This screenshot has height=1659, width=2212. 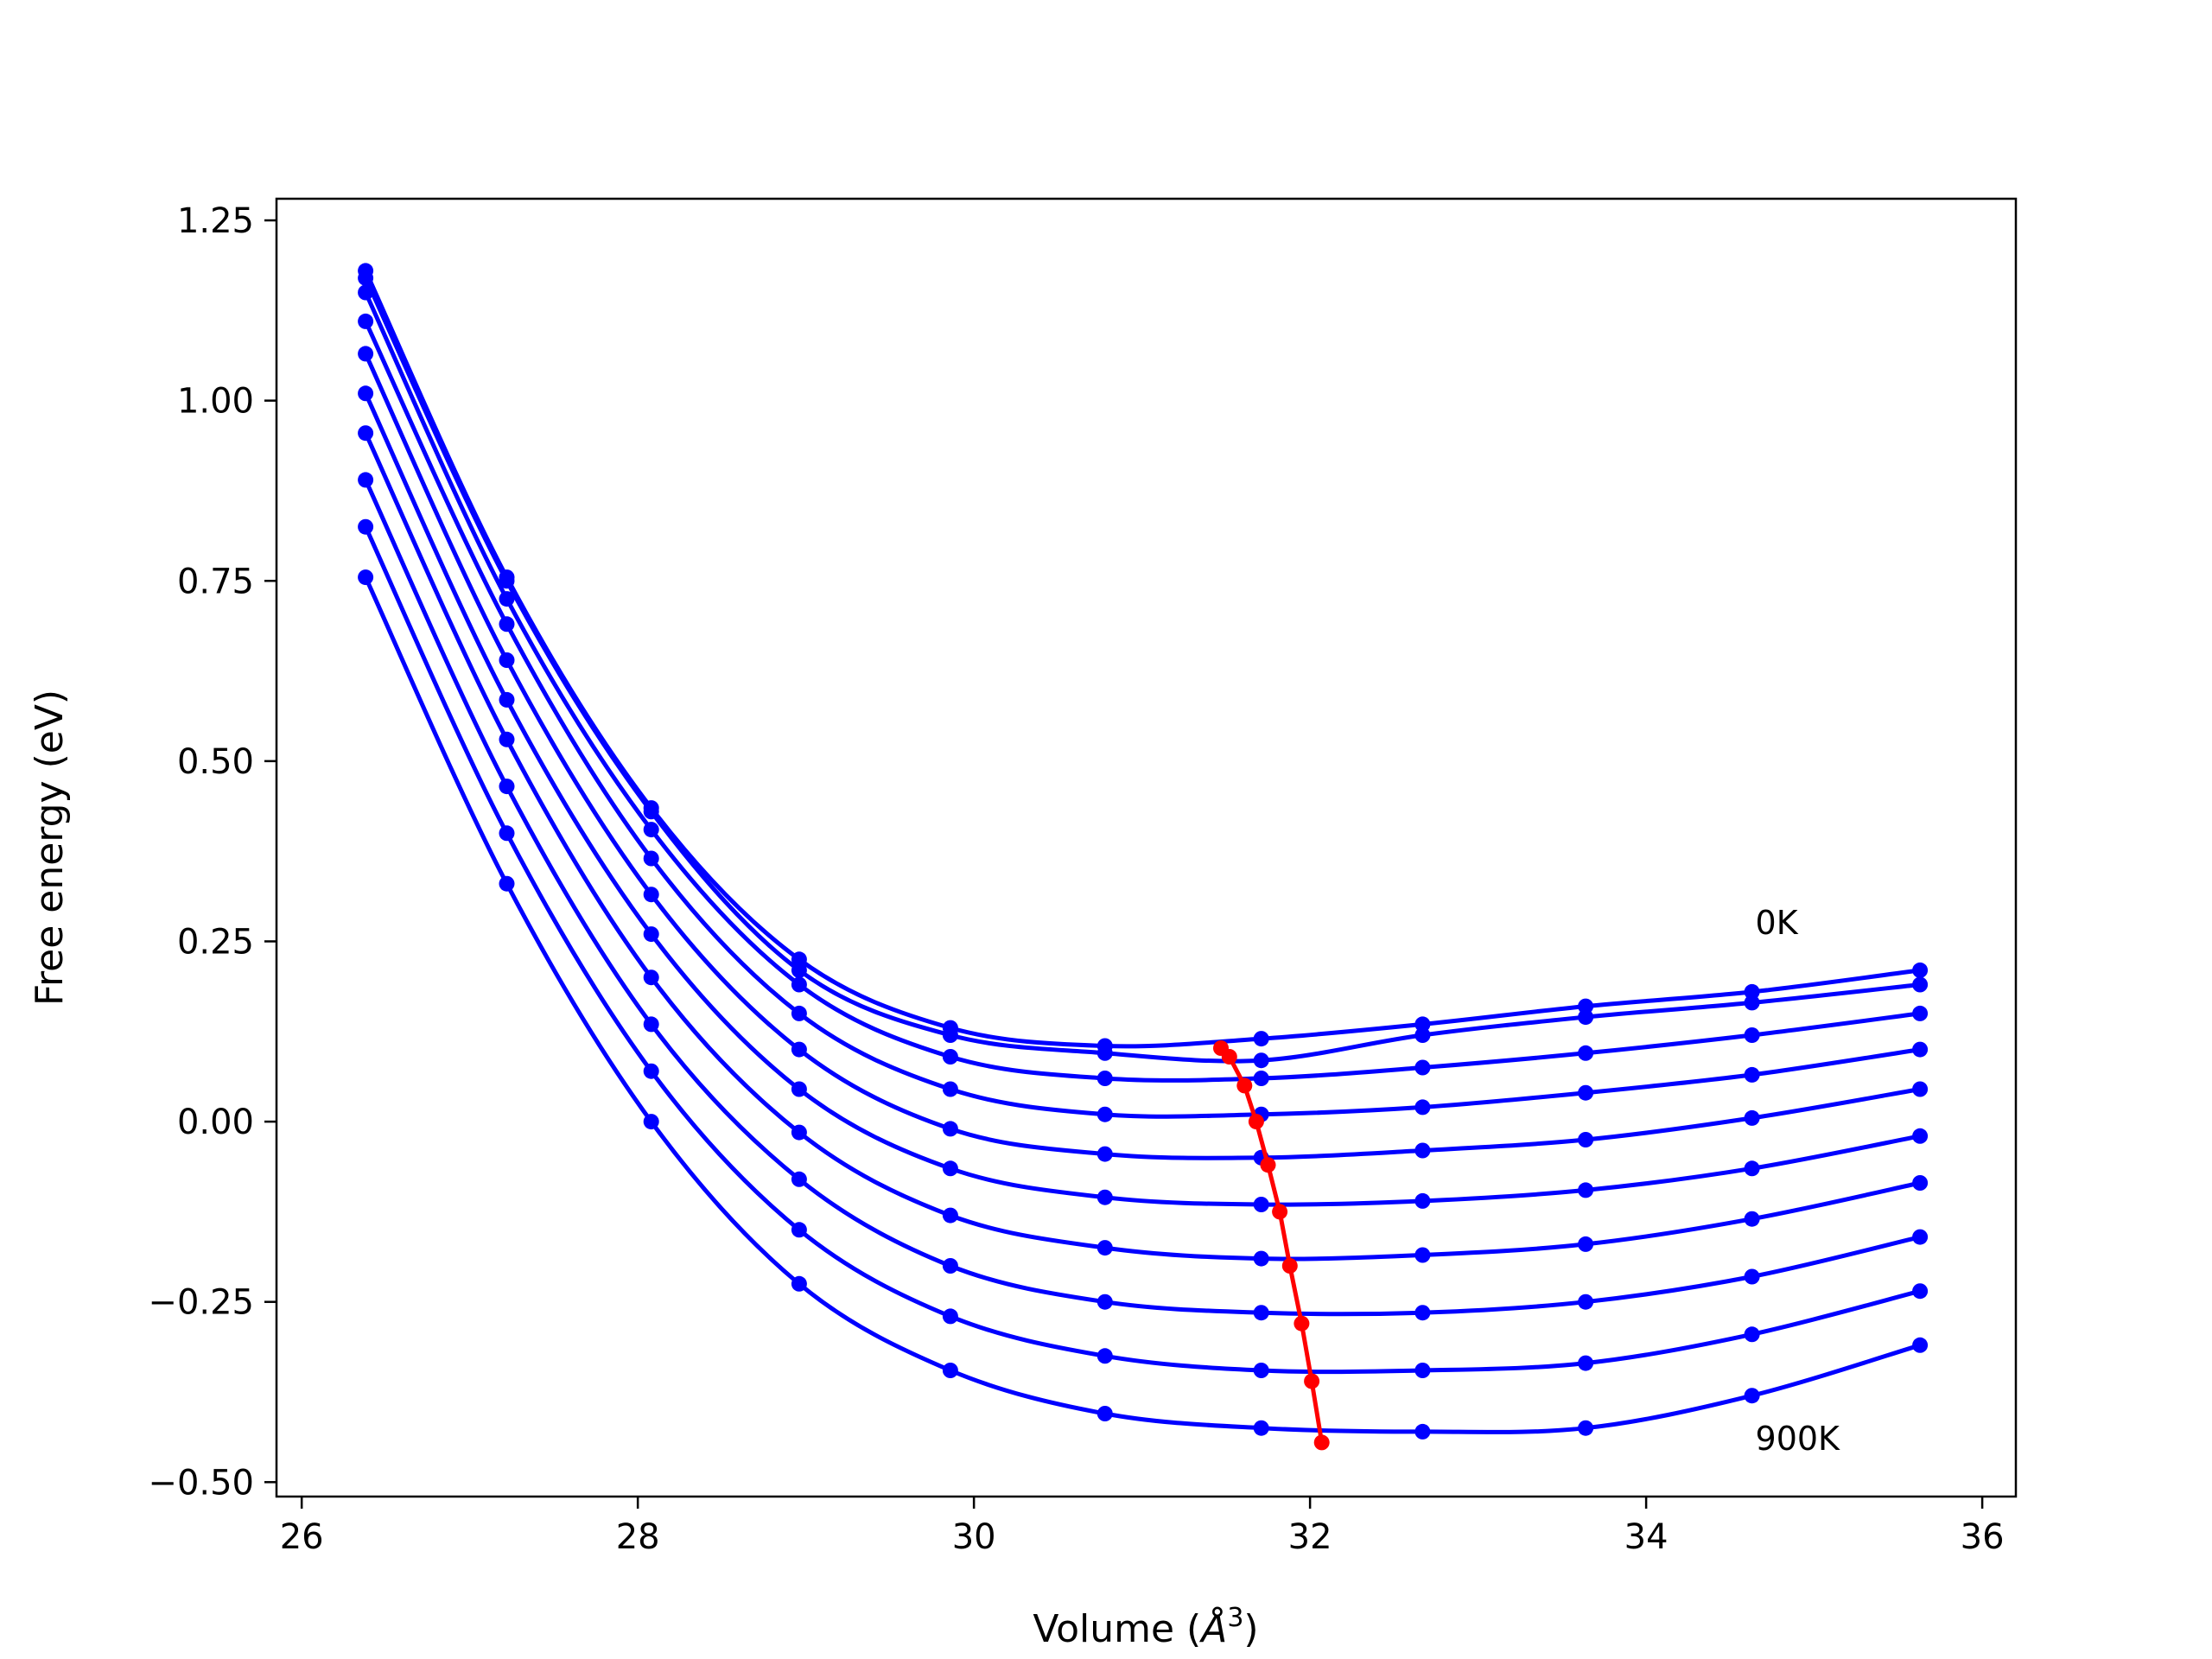 What do you see at coordinates (638, 1537) in the screenshot?
I see `x-tick-label-1: 28` at bounding box center [638, 1537].